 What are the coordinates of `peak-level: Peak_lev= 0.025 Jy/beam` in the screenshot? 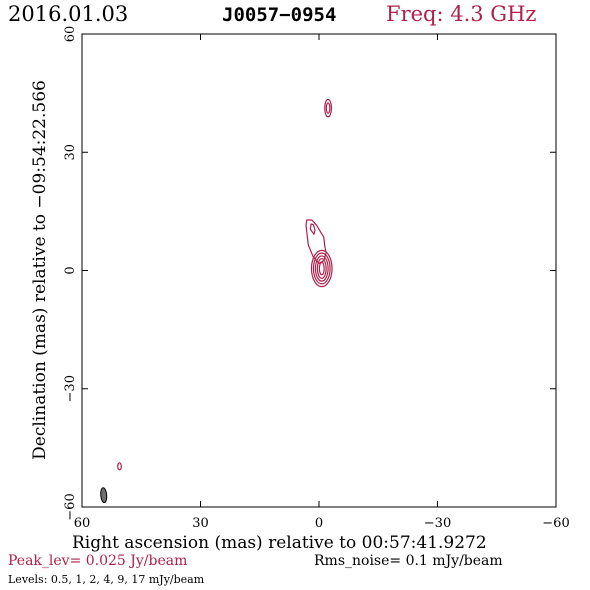 It's located at (98, 561).